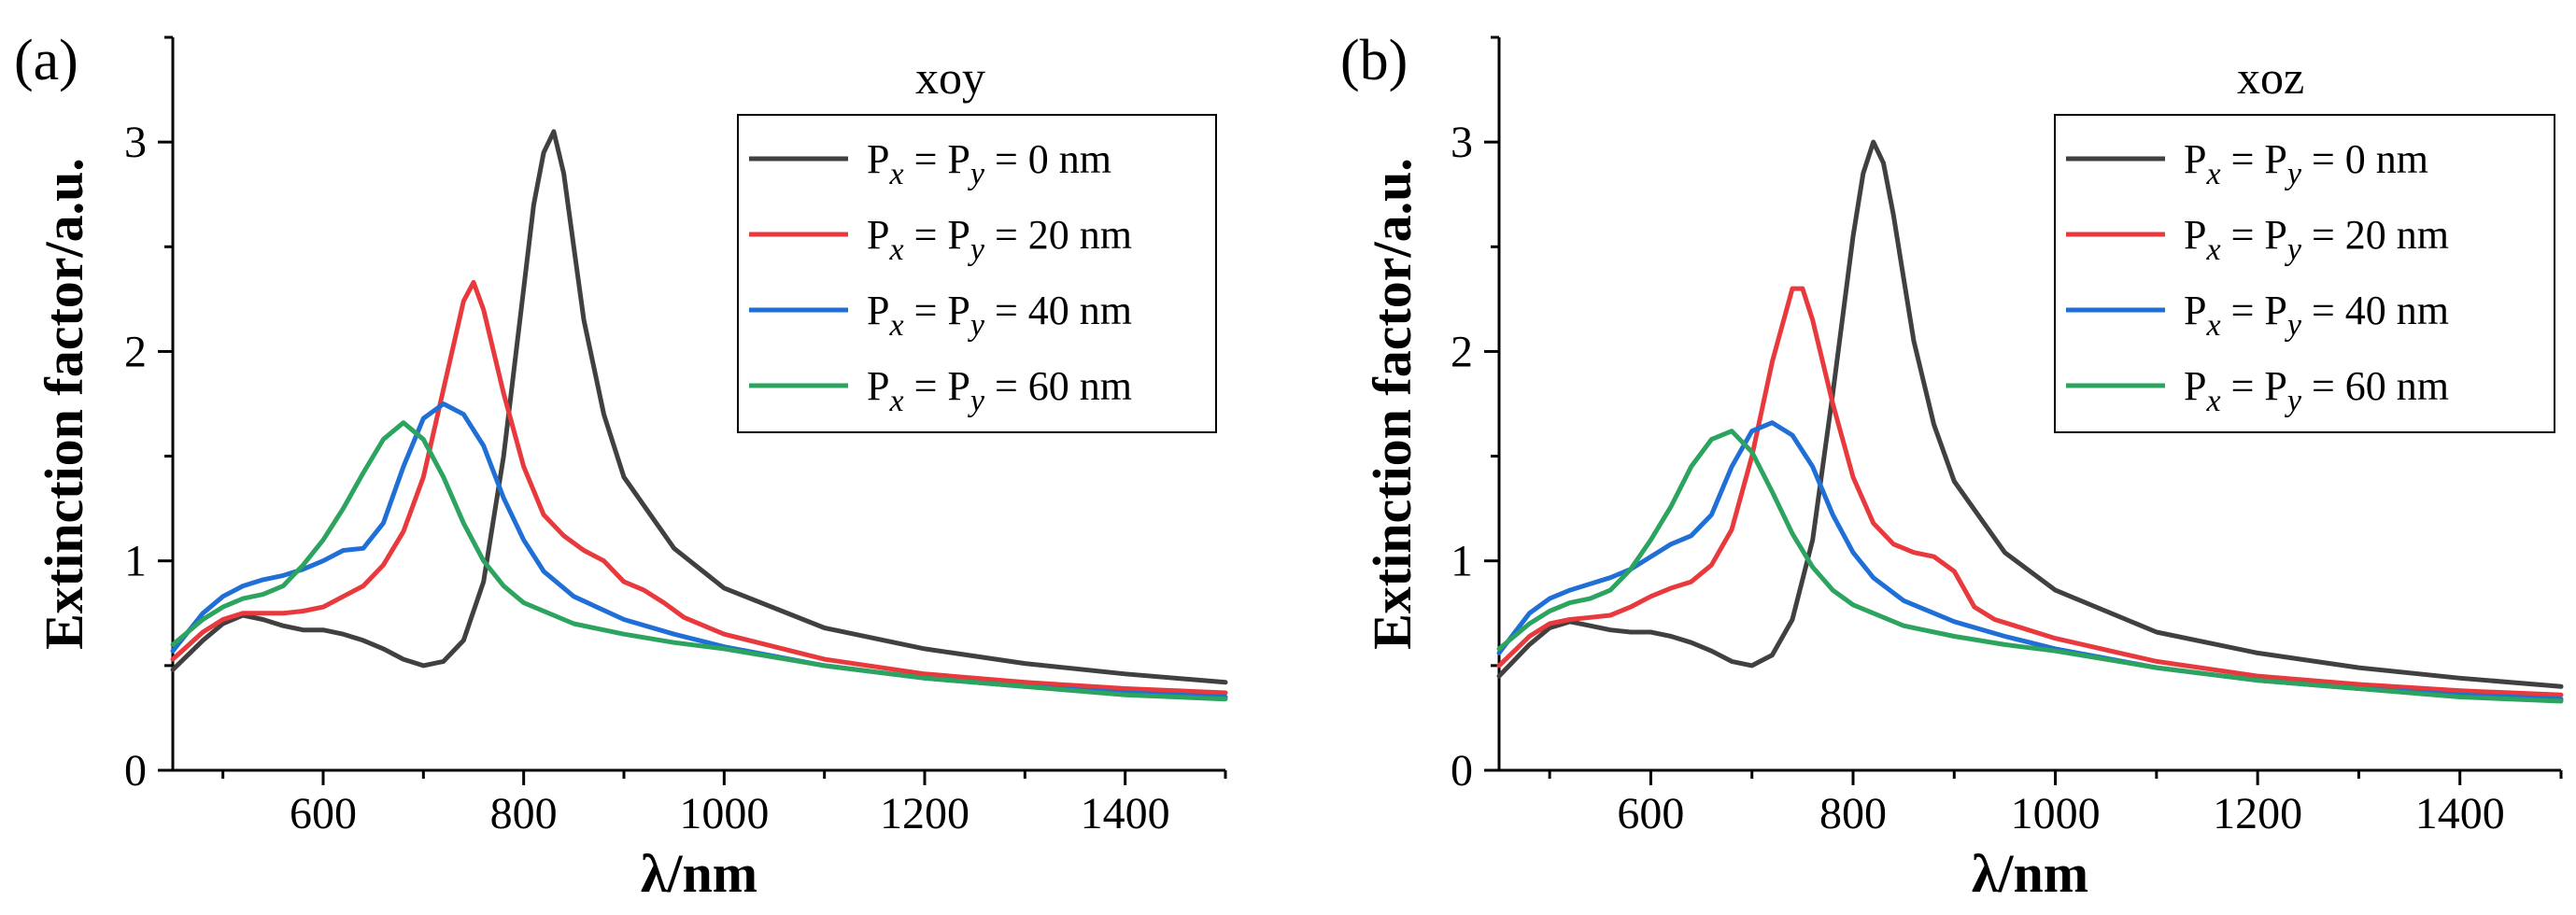  I want to click on legend-title: xoz, so click(2270, 77).